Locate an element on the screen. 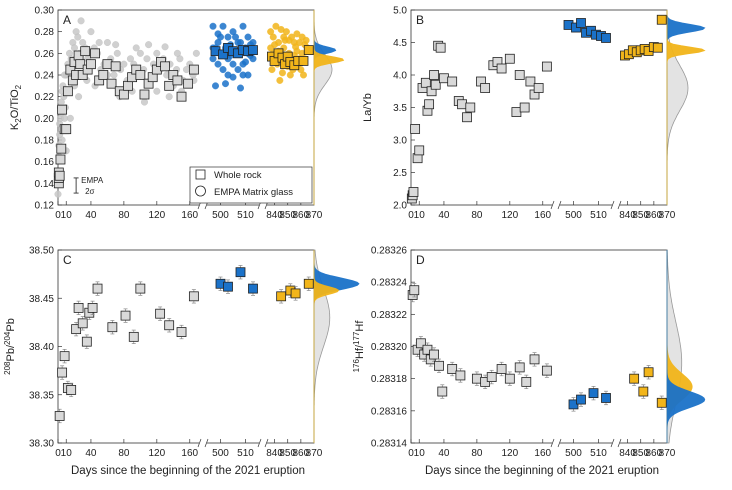  density-first-phase is located at coordinates (677, 107).